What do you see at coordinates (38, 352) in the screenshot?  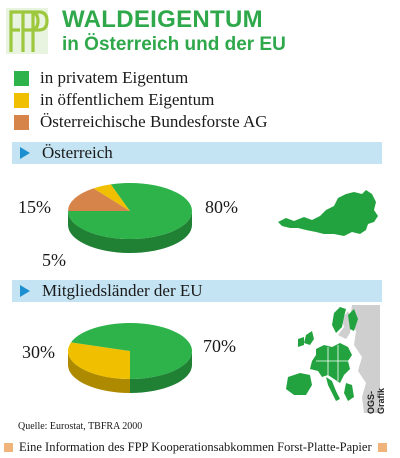 I see `data-label-public-eu: 30%` at bounding box center [38, 352].